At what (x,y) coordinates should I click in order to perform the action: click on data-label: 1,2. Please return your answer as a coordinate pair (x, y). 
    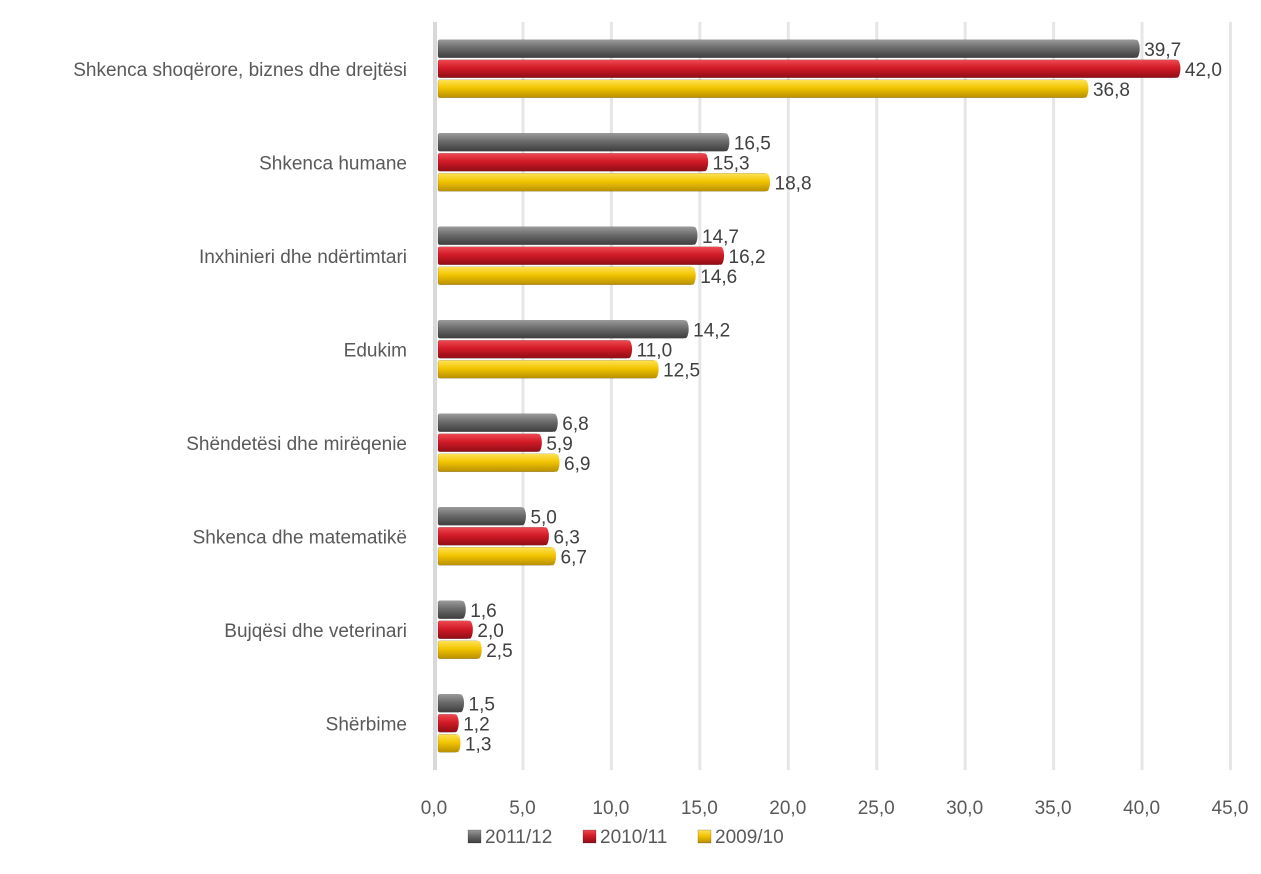
    Looking at the image, I should click on (476, 724).